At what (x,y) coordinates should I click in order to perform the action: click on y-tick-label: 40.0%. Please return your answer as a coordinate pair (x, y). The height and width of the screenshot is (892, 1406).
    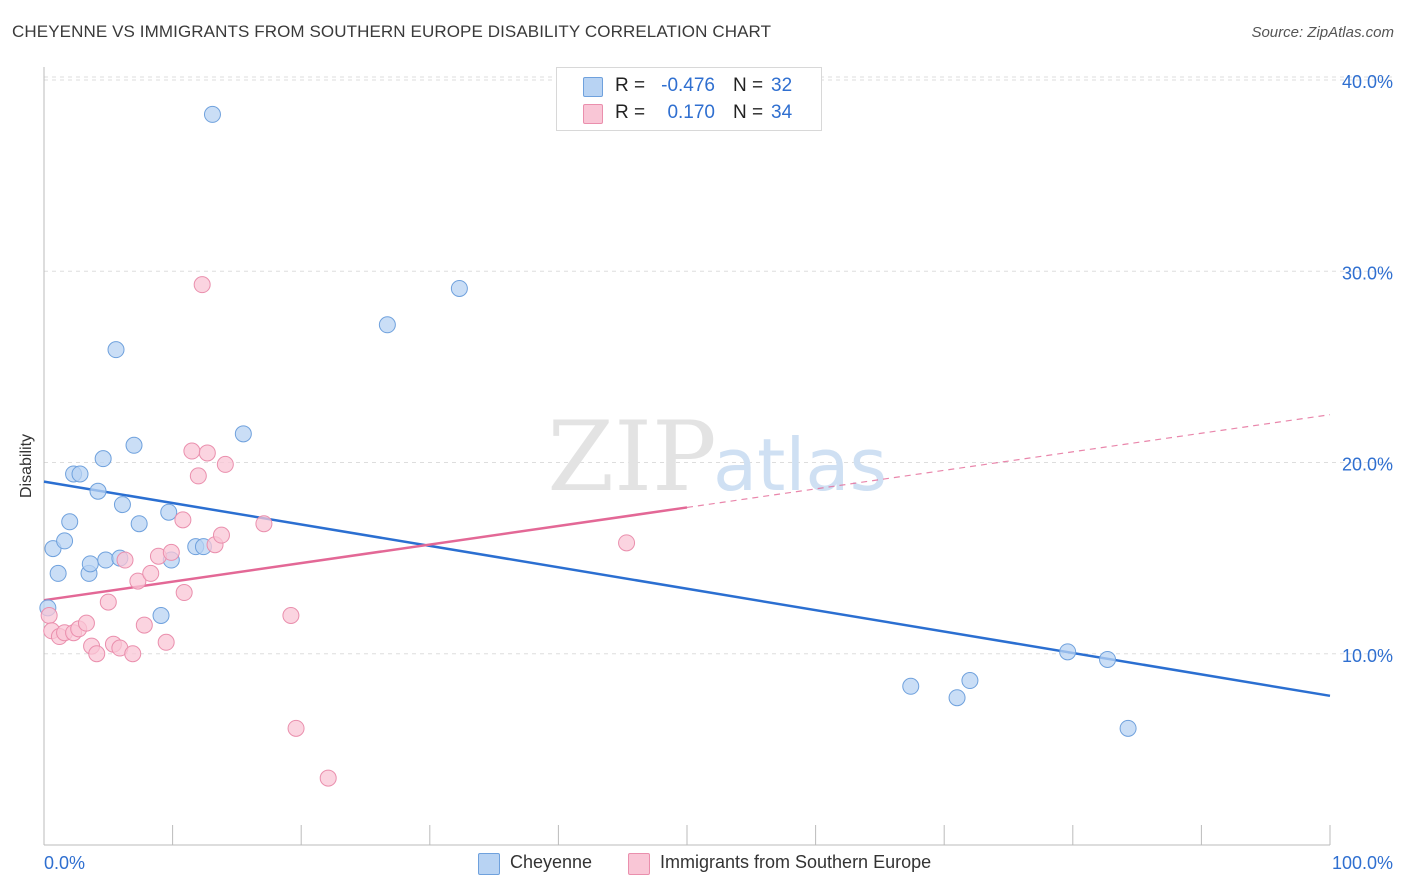
    Looking at the image, I should click on (1367, 82).